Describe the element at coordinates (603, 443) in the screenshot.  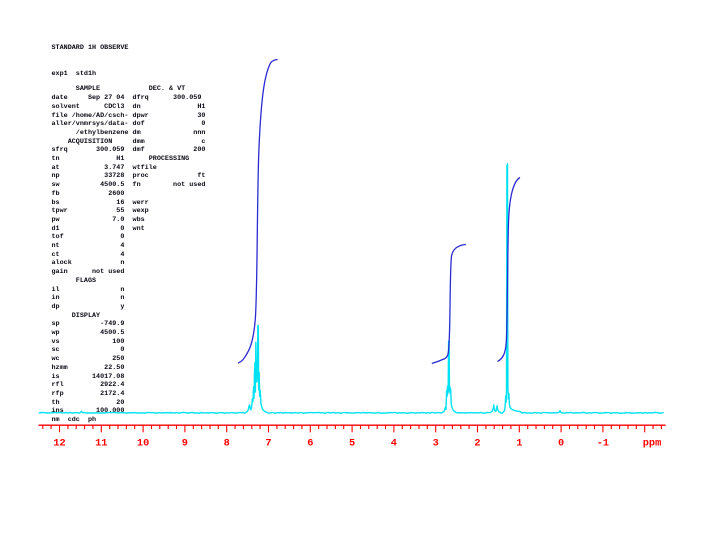
I see `svg-text: -1` at that location.